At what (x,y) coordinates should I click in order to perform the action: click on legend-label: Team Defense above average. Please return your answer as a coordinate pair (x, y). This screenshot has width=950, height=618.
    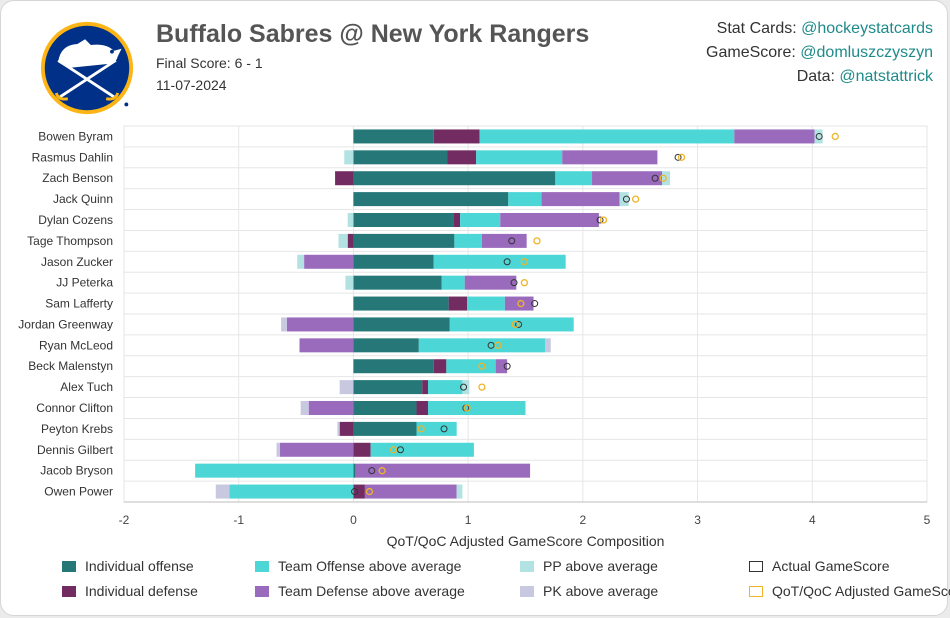
    Looking at the image, I should click on (371, 591).